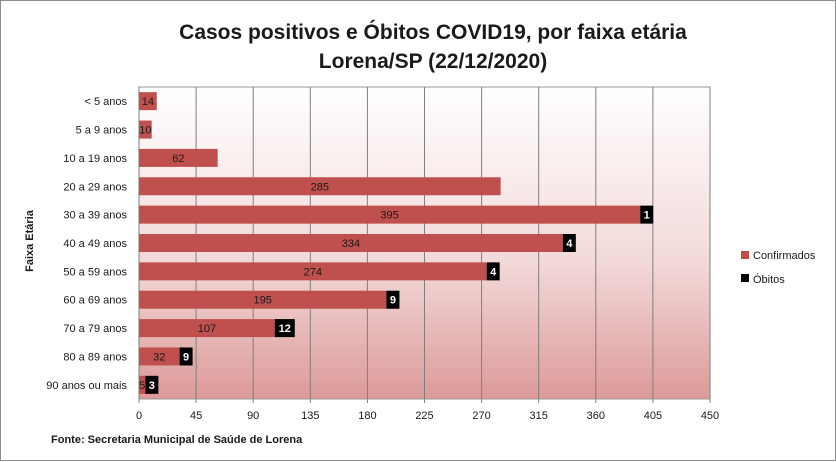 This screenshot has height=462, width=836. Describe the element at coordinates (95, 187) in the screenshot. I see `category-label-3: 20 a 29 anos` at that location.